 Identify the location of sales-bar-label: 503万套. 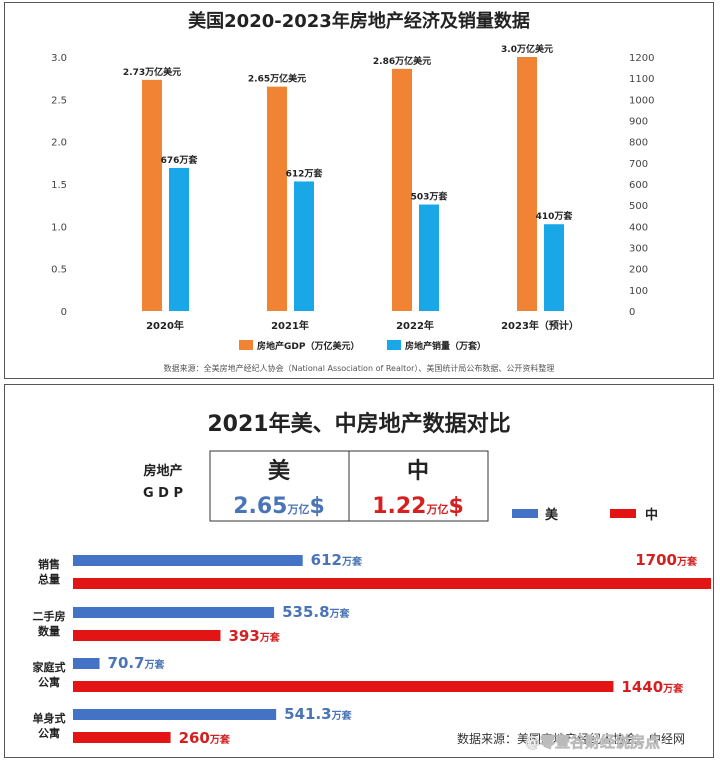
(430, 197).